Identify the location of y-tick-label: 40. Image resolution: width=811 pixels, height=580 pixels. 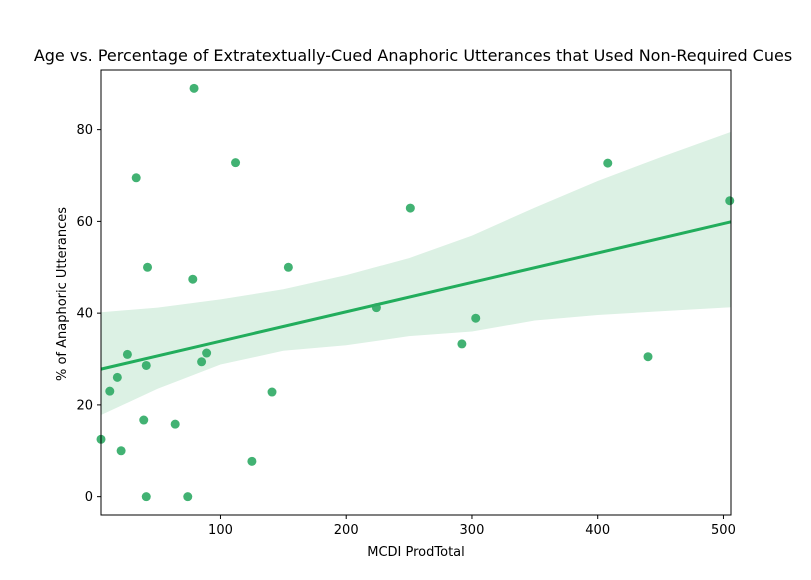
(84, 314).